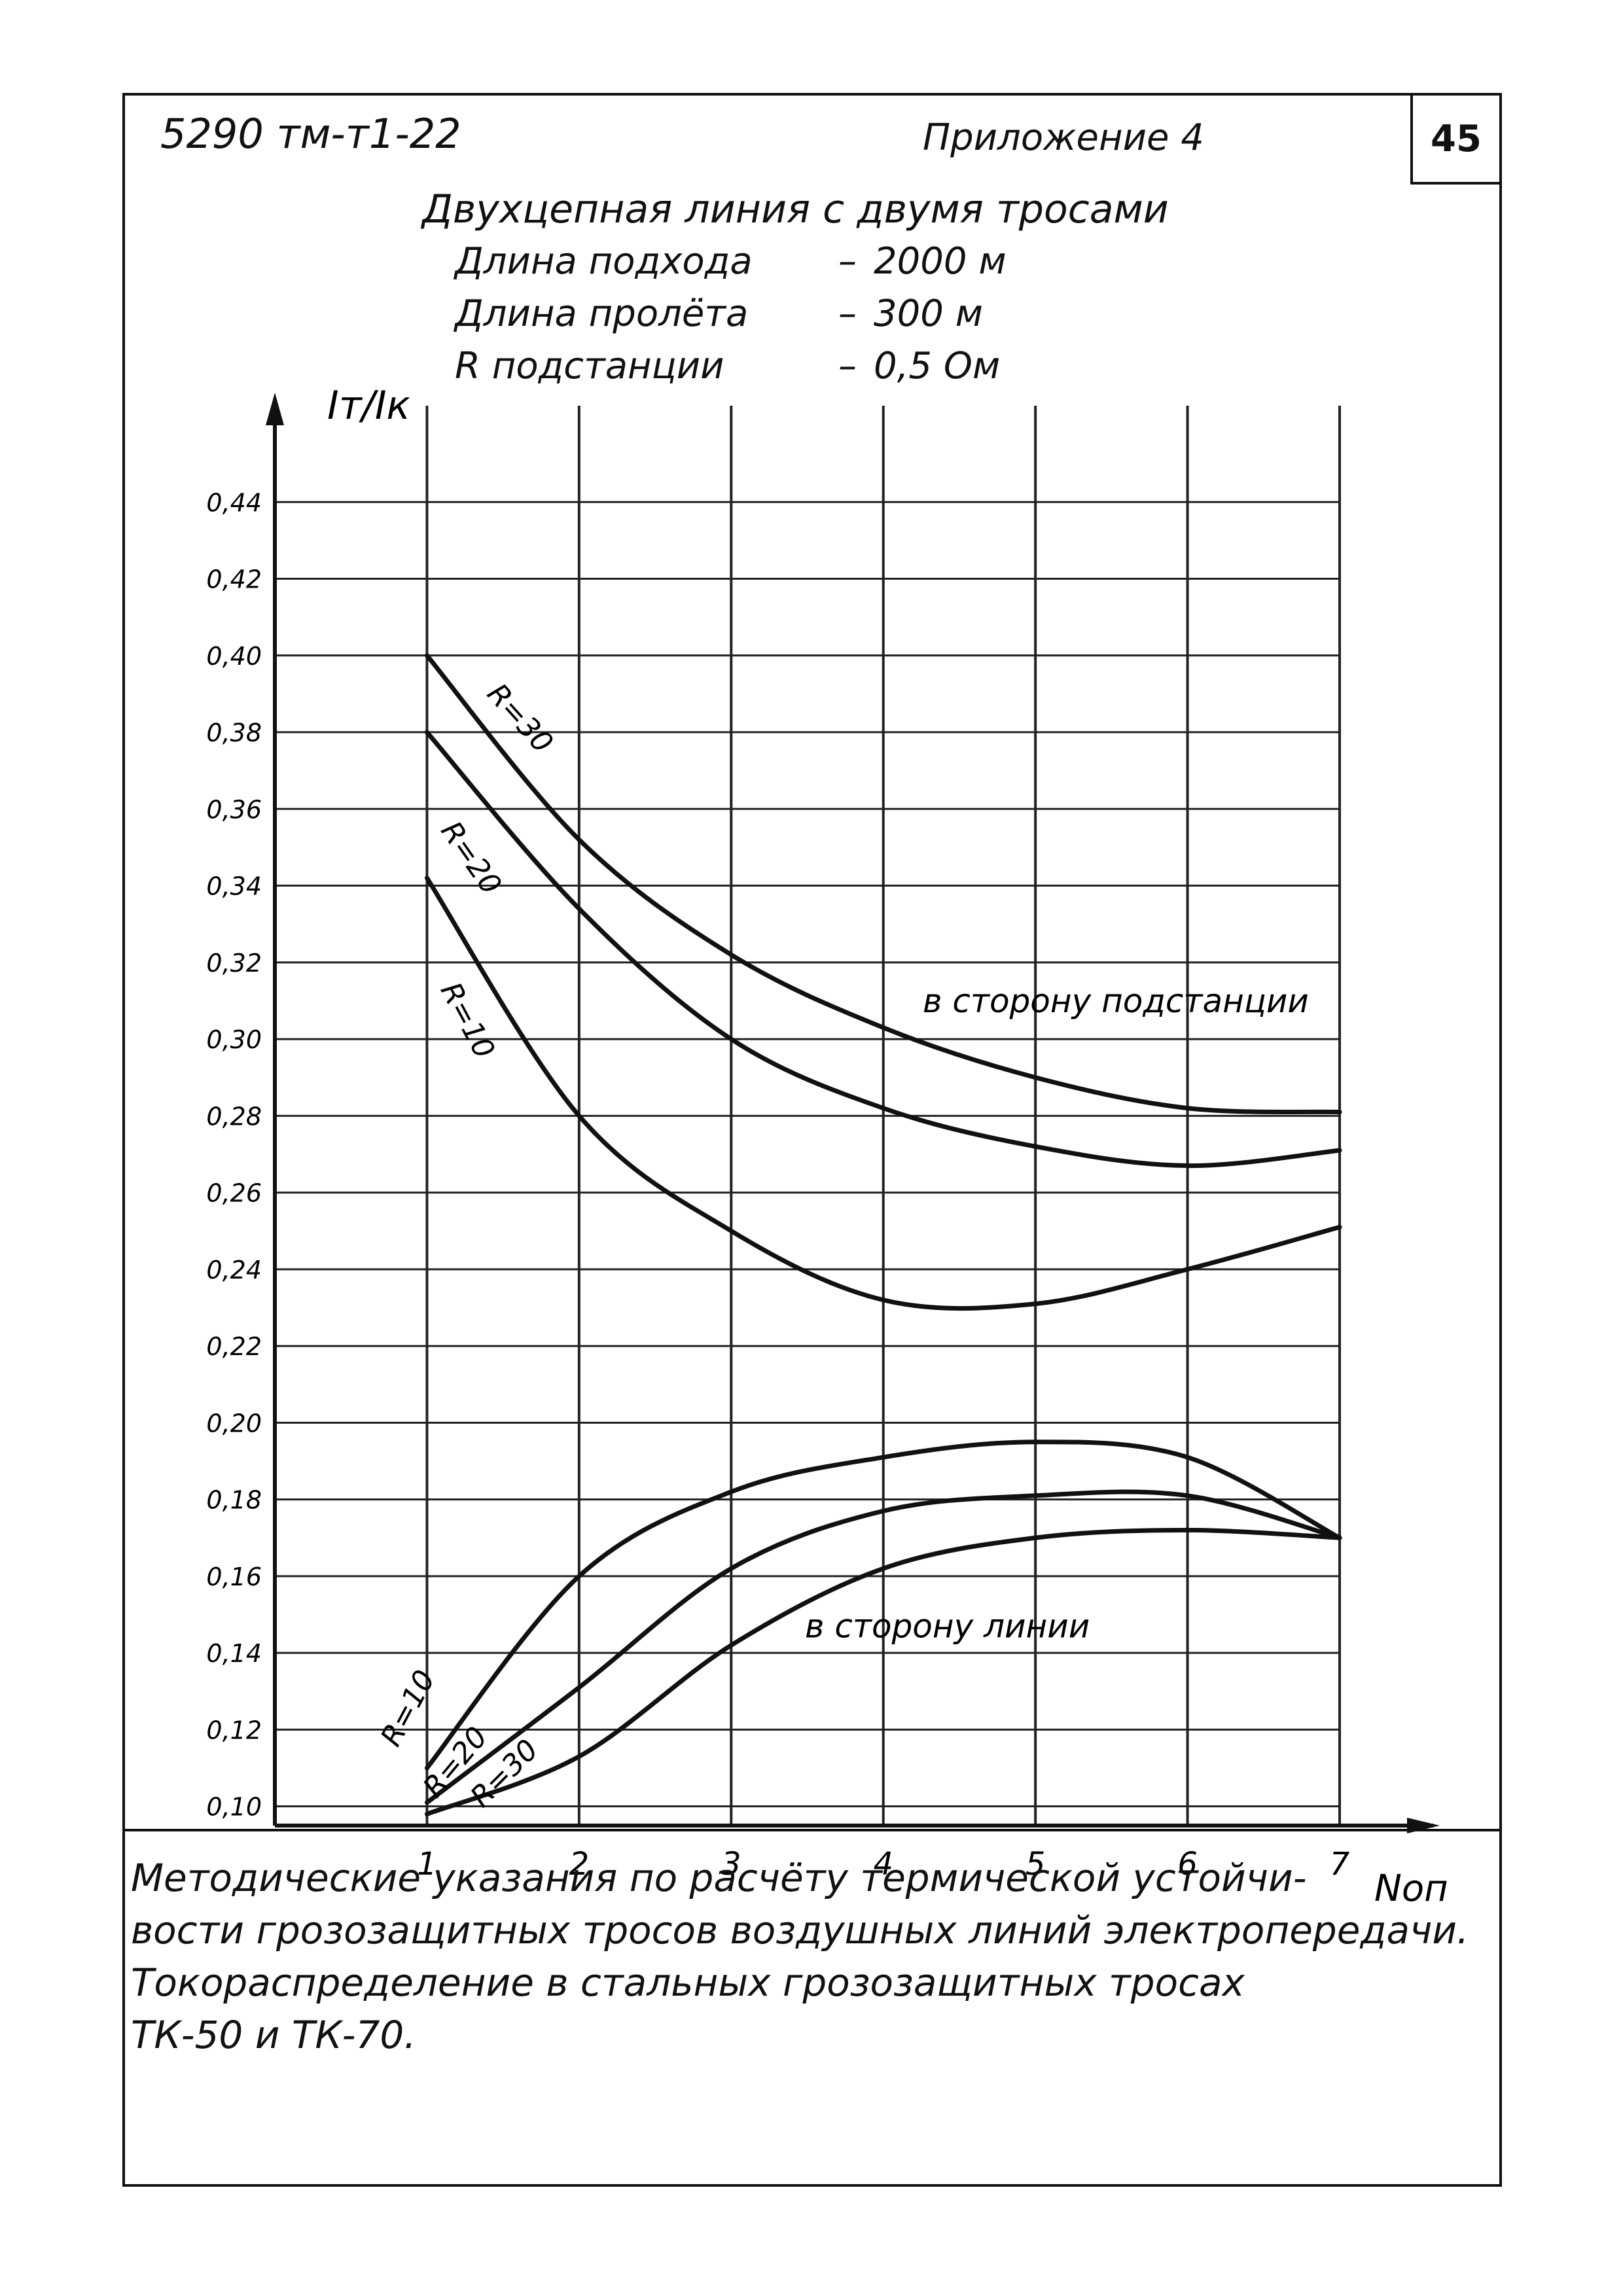 Image resolution: width=1623 pixels, height=2296 pixels. I want to click on y-tick-label: 0,30, so click(234, 1039).